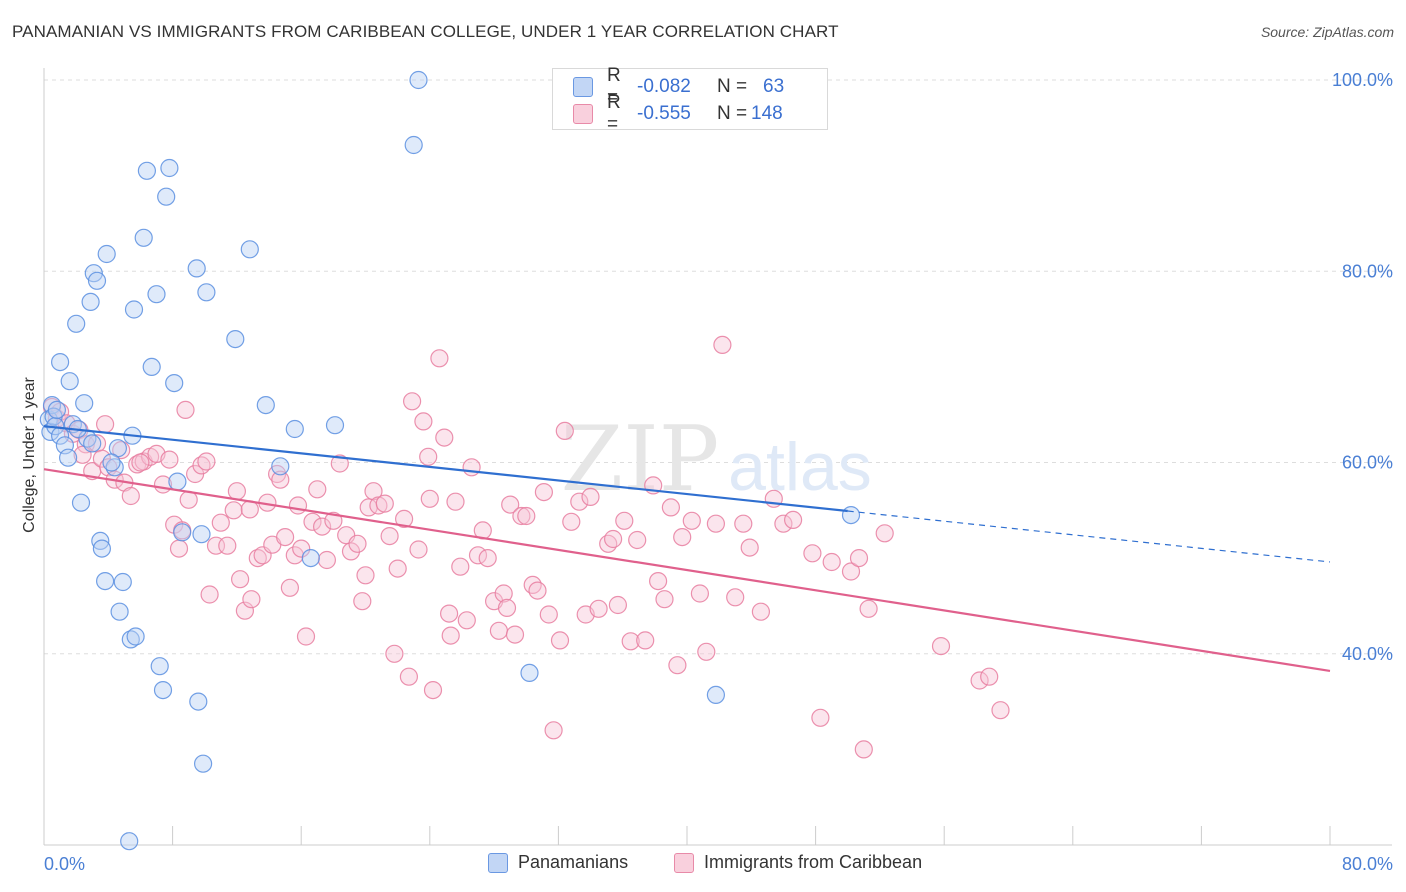 The image size is (1406, 892). I want to click on correlation-legend: R = -0.082 N = 63 R = -0.555 N = 148, so click(690, 100).